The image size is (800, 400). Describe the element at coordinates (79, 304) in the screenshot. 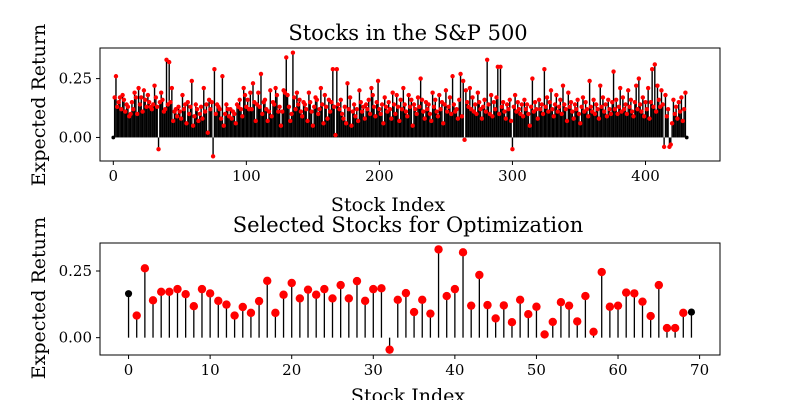

I see `y-ticks: 0.00 0.25` at that location.